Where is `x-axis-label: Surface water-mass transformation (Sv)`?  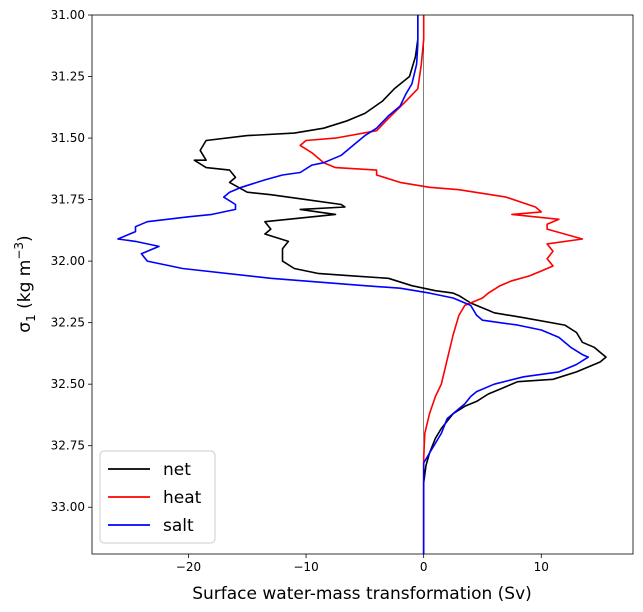
x-axis-label: Surface water-mass transformation (Sv) is located at coordinates (362, 594).